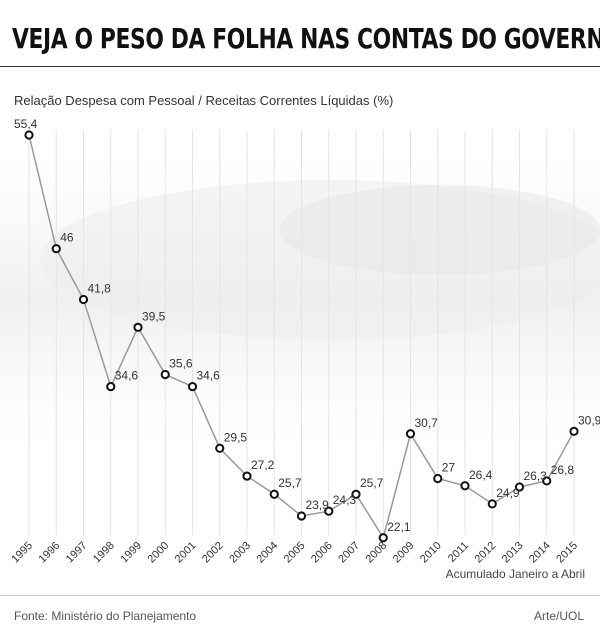  What do you see at coordinates (131, 553) in the screenshot?
I see `x-tick-label: 1999` at bounding box center [131, 553].